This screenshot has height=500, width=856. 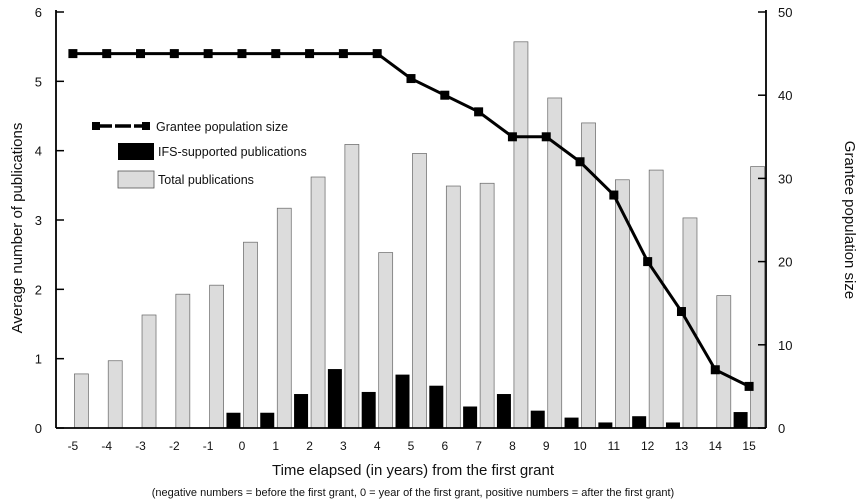 I want to click on x-tick-label--4: -4, so click(x=106, y=446).